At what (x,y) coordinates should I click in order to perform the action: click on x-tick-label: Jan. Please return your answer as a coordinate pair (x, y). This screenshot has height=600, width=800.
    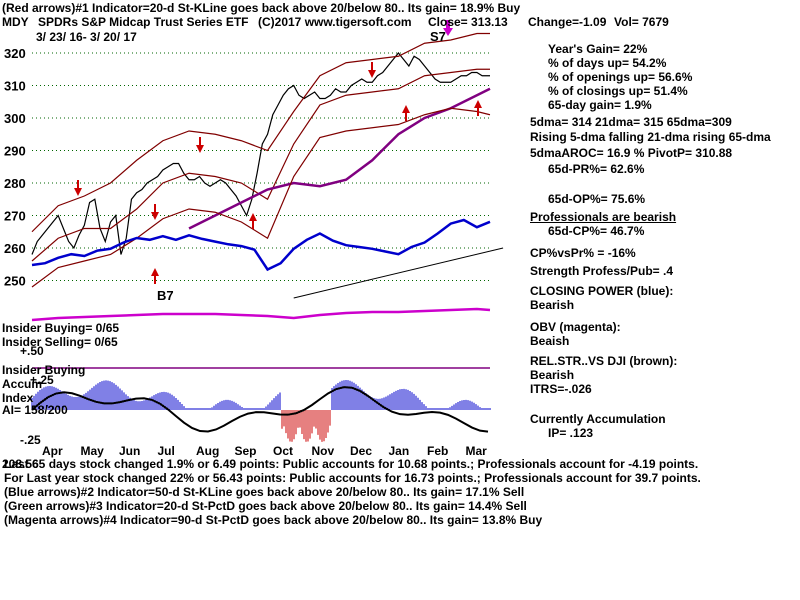
    Looking at the image, I should click on (399, 451).